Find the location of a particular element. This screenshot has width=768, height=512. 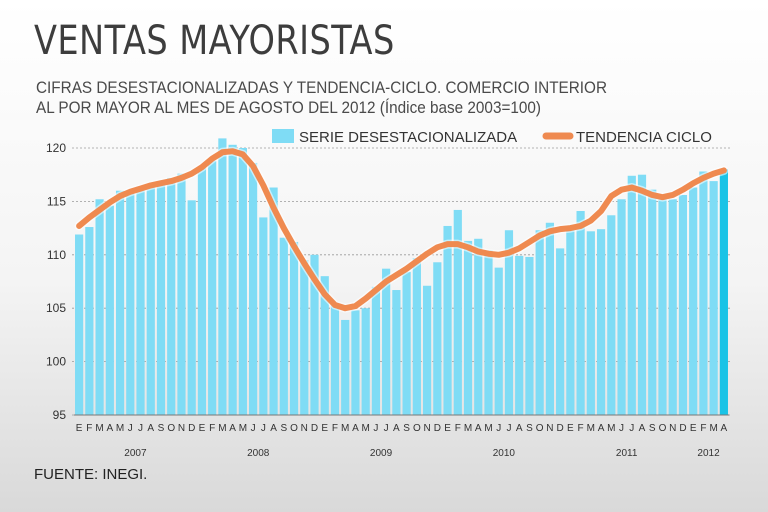

year-label: 2008 is located at coordinates (258, 453).